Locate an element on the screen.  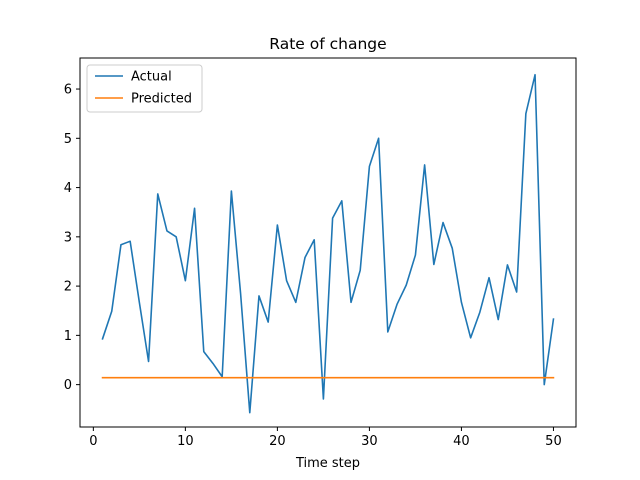
y-tick-label: 4 is located at coordinates (68, 188).